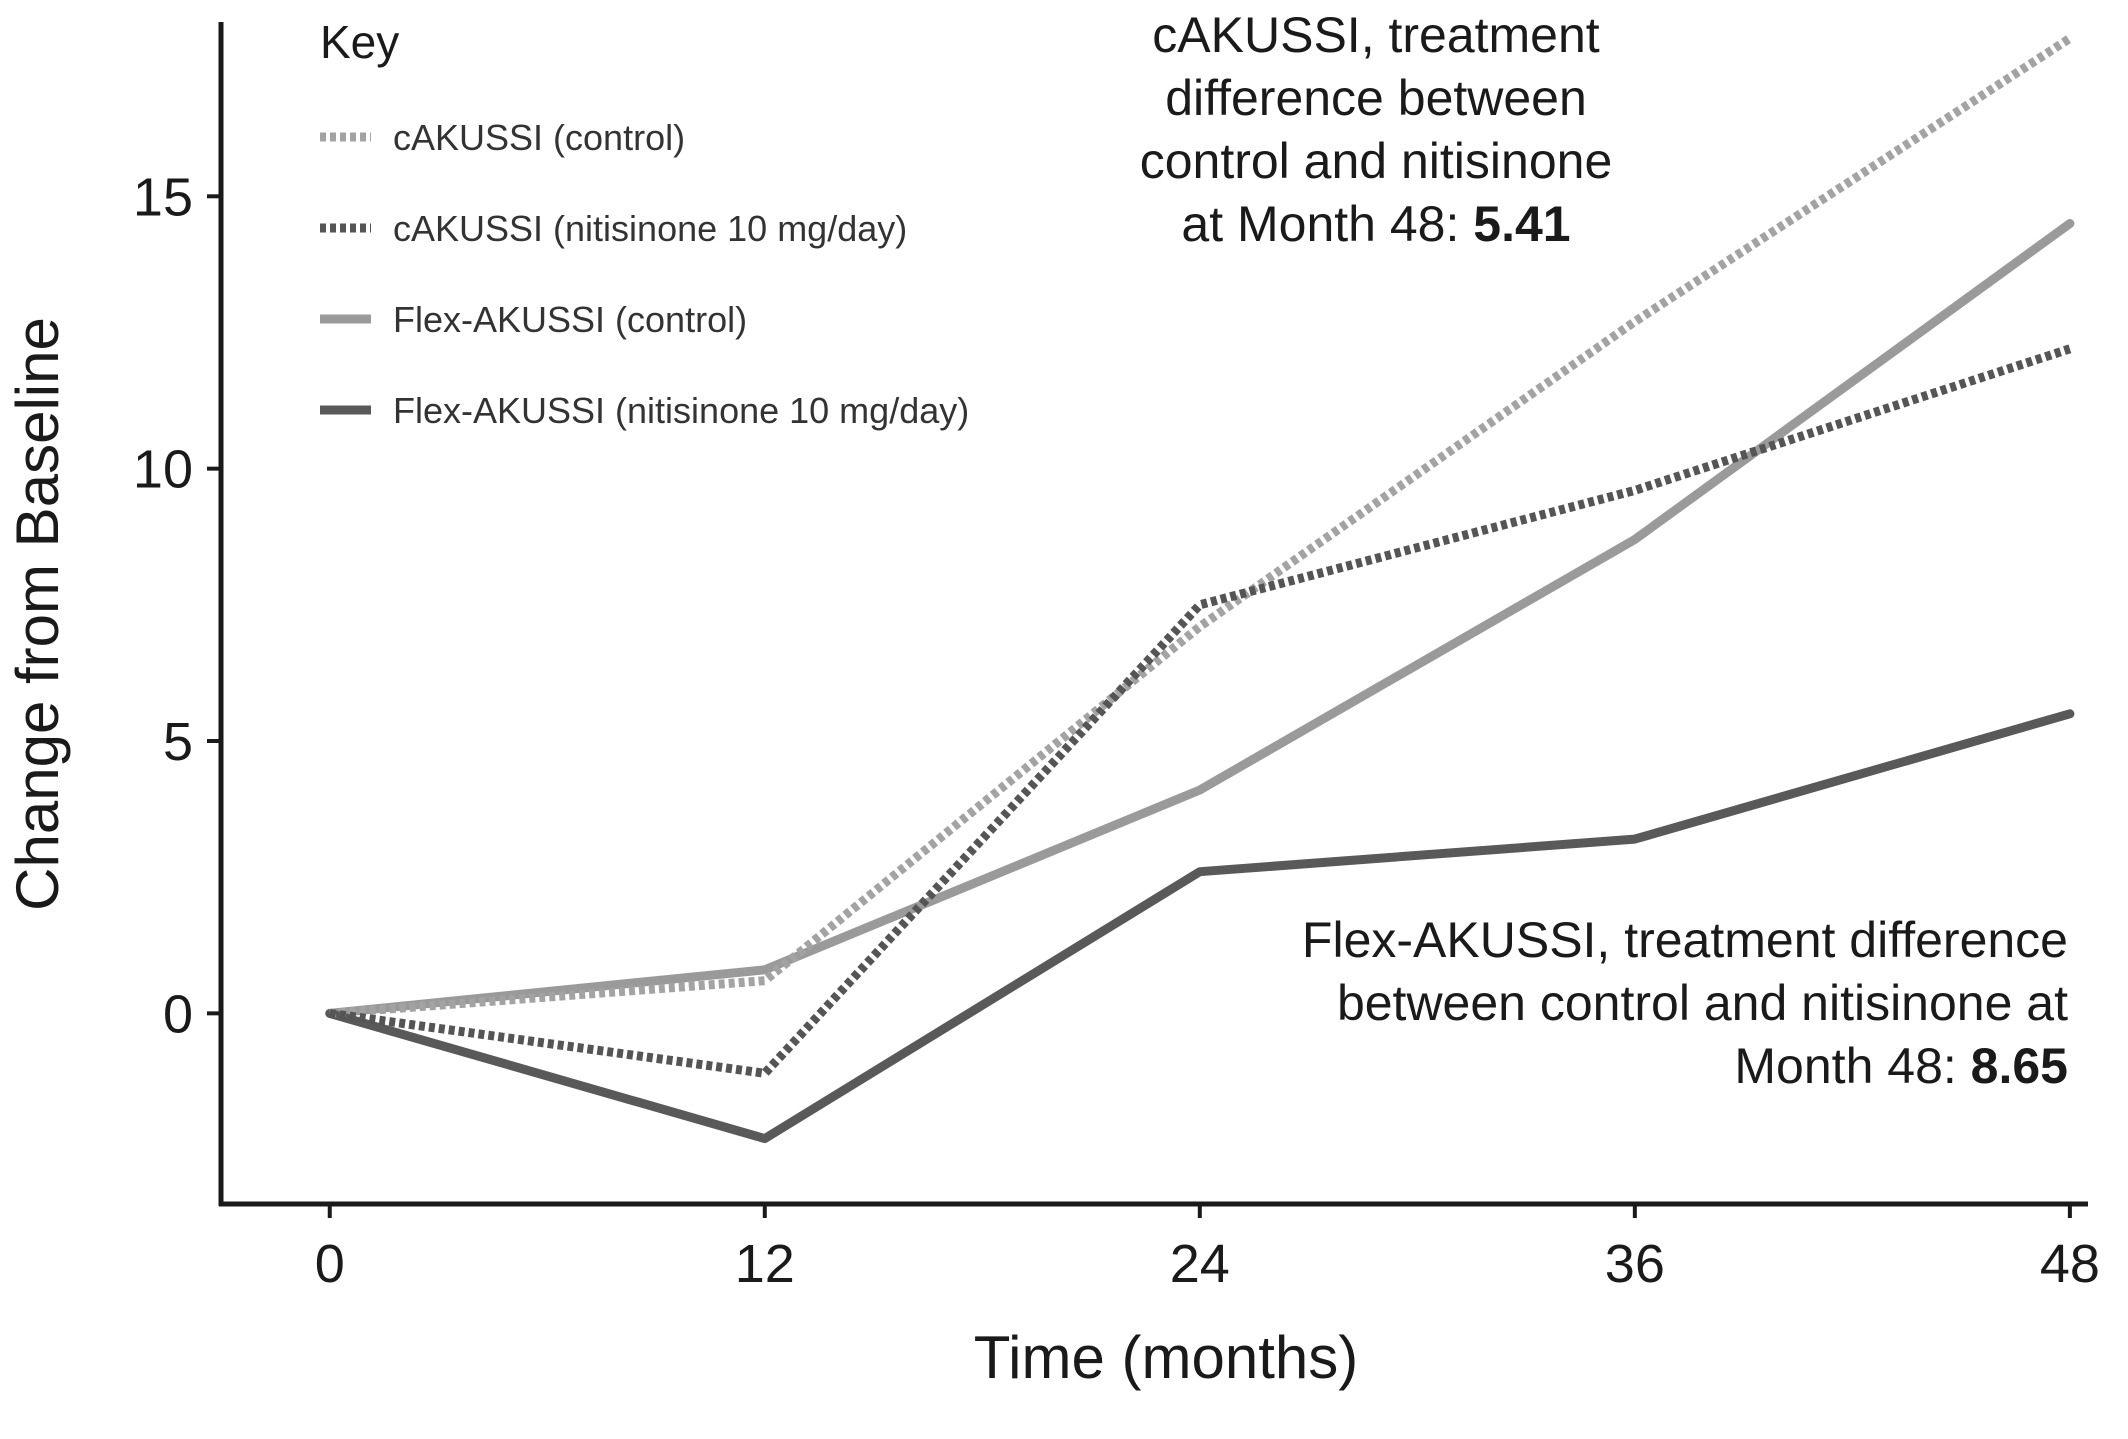 This screenshot has width=2128, height=1439. I want to click on annotation-line: between control and nitisinone at, so click(1702, 1003).